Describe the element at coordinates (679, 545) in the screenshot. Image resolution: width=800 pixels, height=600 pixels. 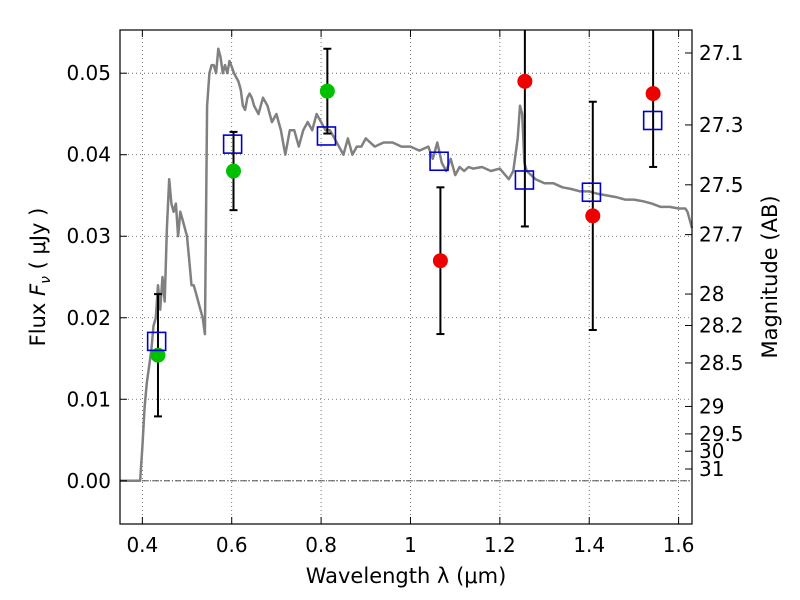
I see `x-tick-label: 1.6` at that location.